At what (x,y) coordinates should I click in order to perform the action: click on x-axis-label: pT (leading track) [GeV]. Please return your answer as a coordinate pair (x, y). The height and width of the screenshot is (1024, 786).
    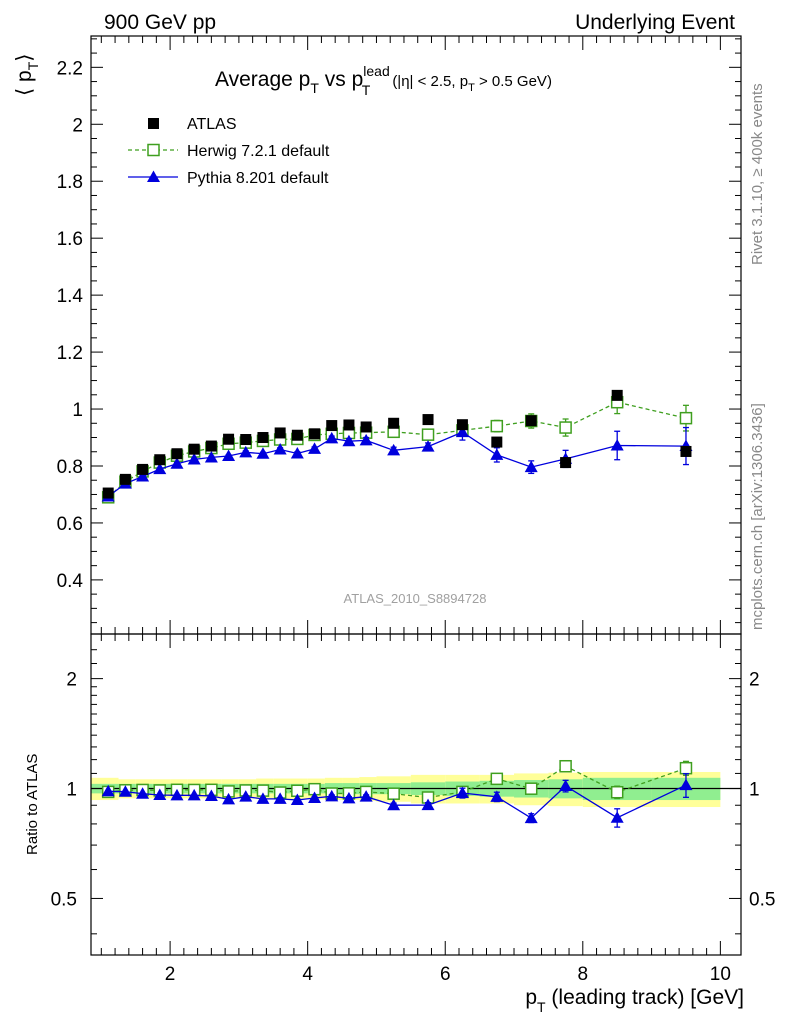
    Looking at the image, I should click on (634, 1000).